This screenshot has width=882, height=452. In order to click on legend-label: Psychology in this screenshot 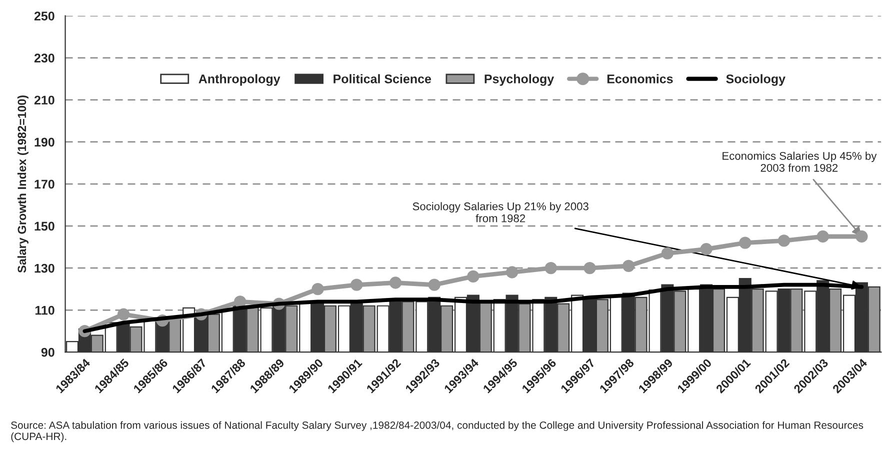, I will do `click(519, 80)`.